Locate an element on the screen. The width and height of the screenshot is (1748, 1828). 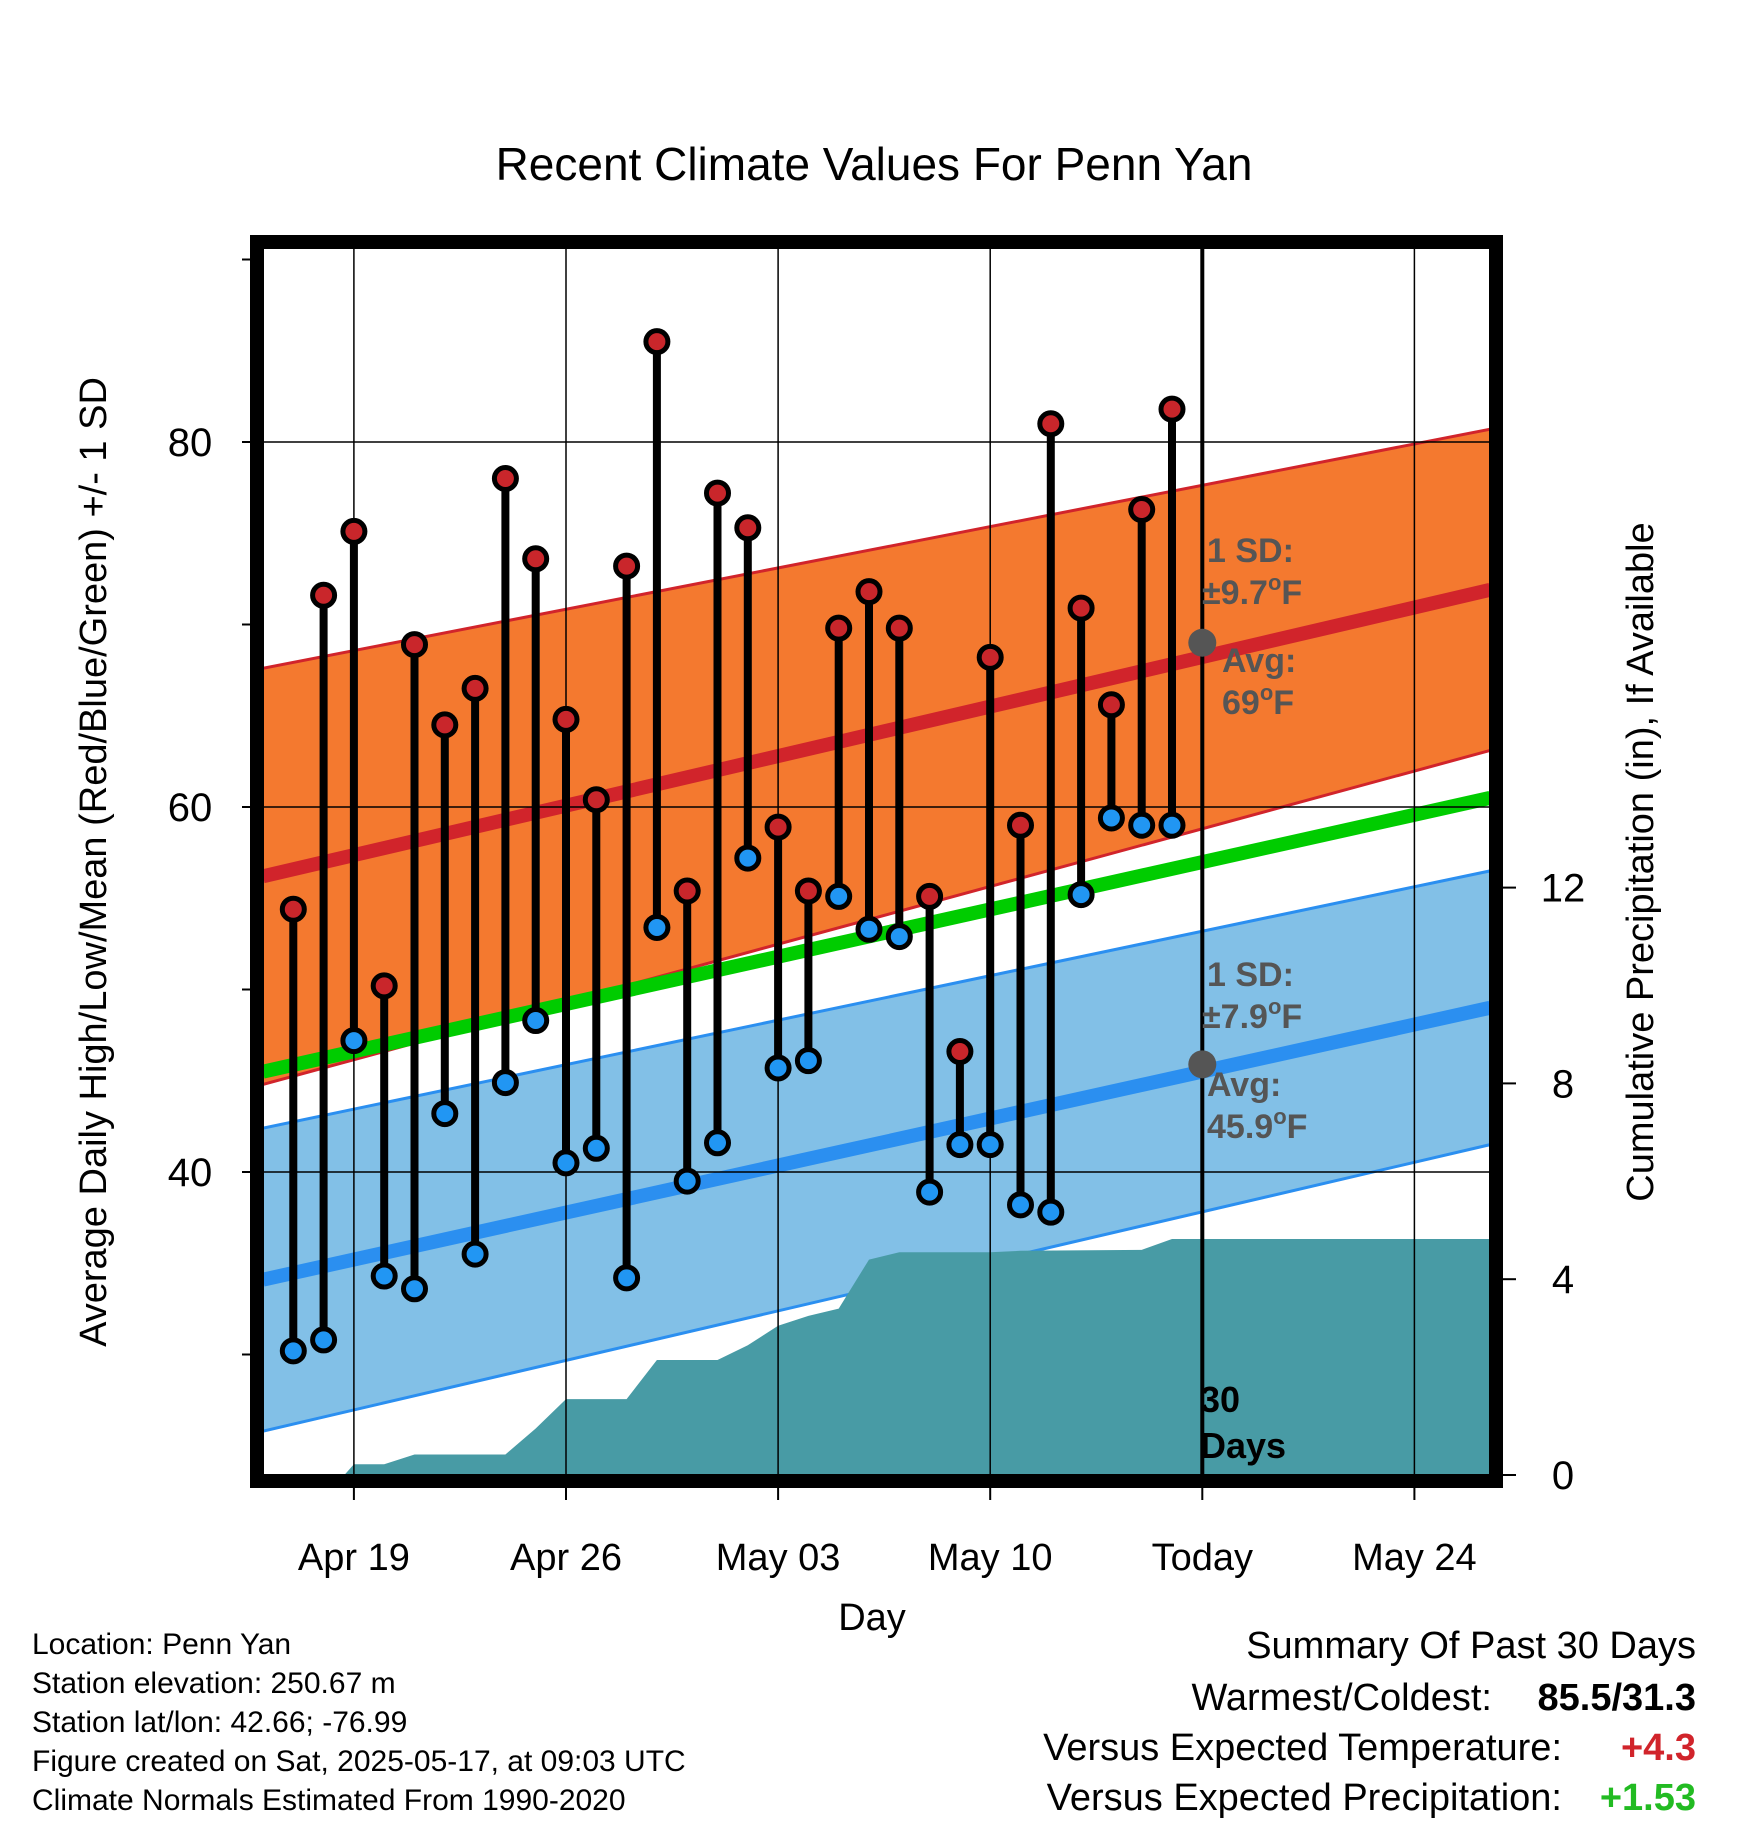
chart-title: Recent Climate Values For Penn Yan is located at coordinates (874, 164).